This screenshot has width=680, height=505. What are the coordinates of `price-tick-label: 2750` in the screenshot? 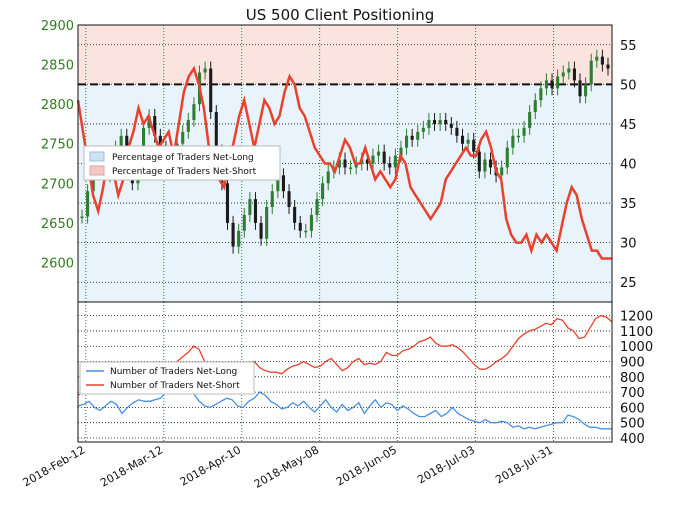 It's located at (57, 145).